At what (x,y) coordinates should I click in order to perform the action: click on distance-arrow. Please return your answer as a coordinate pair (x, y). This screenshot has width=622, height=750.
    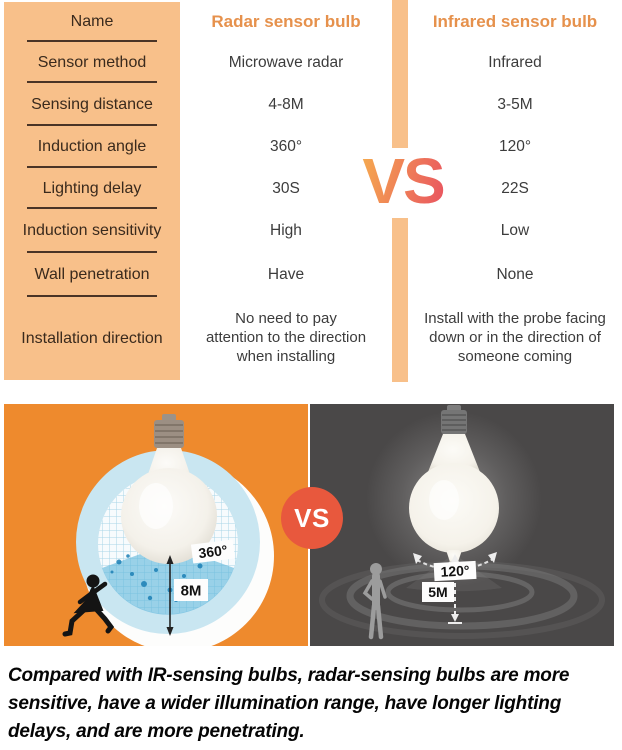
    Looking at the image, I should click on (170, 595).